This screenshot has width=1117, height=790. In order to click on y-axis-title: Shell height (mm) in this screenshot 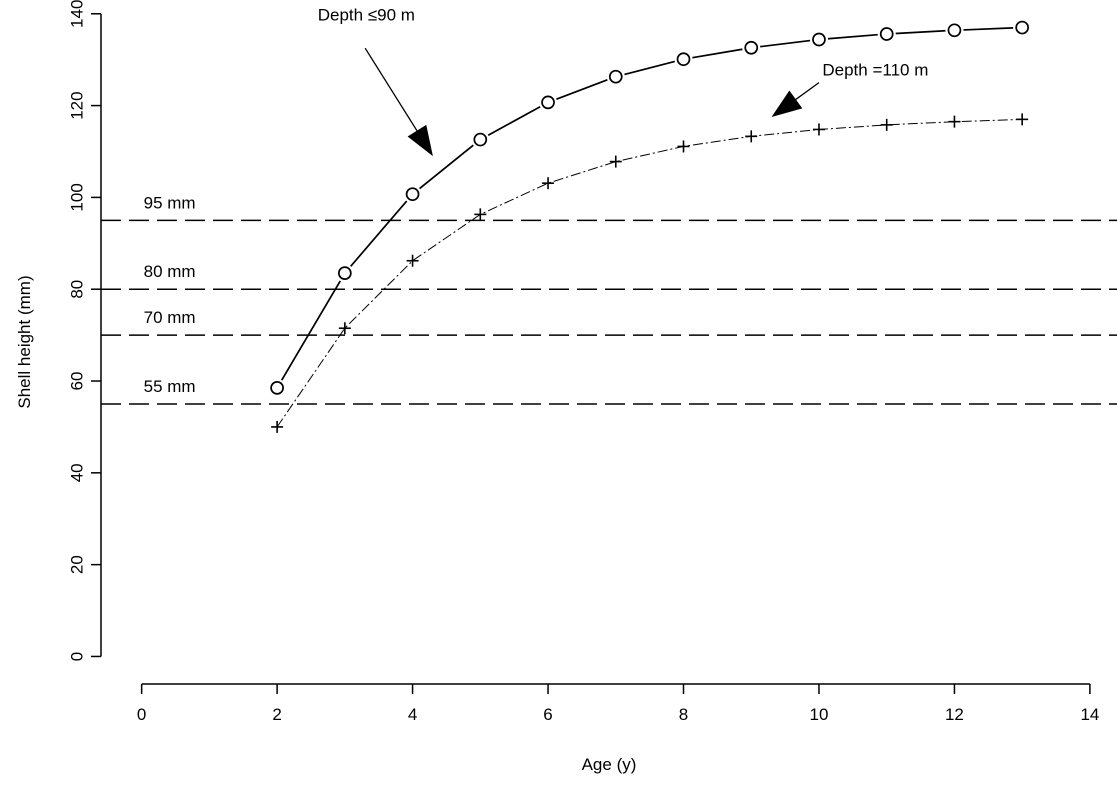, I will do `click(24, 341)`.